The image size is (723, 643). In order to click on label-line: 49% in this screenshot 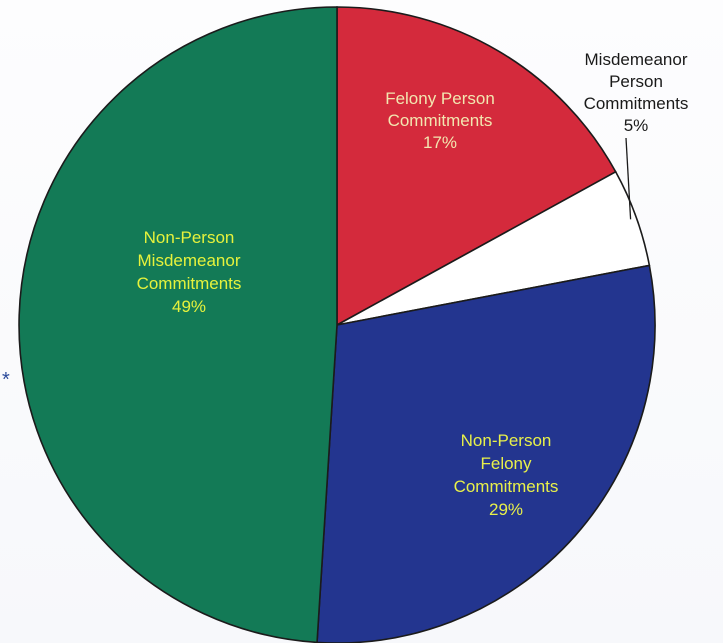, I will do `click(189, 306)`.